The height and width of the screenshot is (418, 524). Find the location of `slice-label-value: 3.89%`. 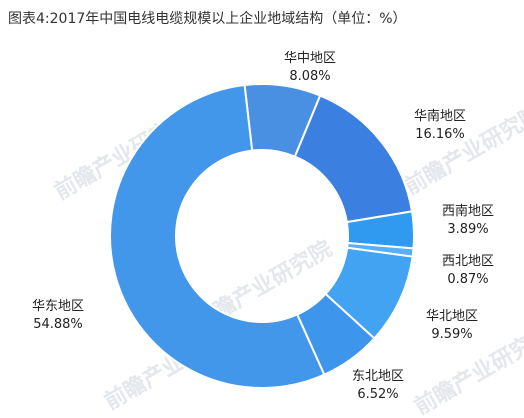

slice-label-value: 3.89% is located at coordinates (467, 229).